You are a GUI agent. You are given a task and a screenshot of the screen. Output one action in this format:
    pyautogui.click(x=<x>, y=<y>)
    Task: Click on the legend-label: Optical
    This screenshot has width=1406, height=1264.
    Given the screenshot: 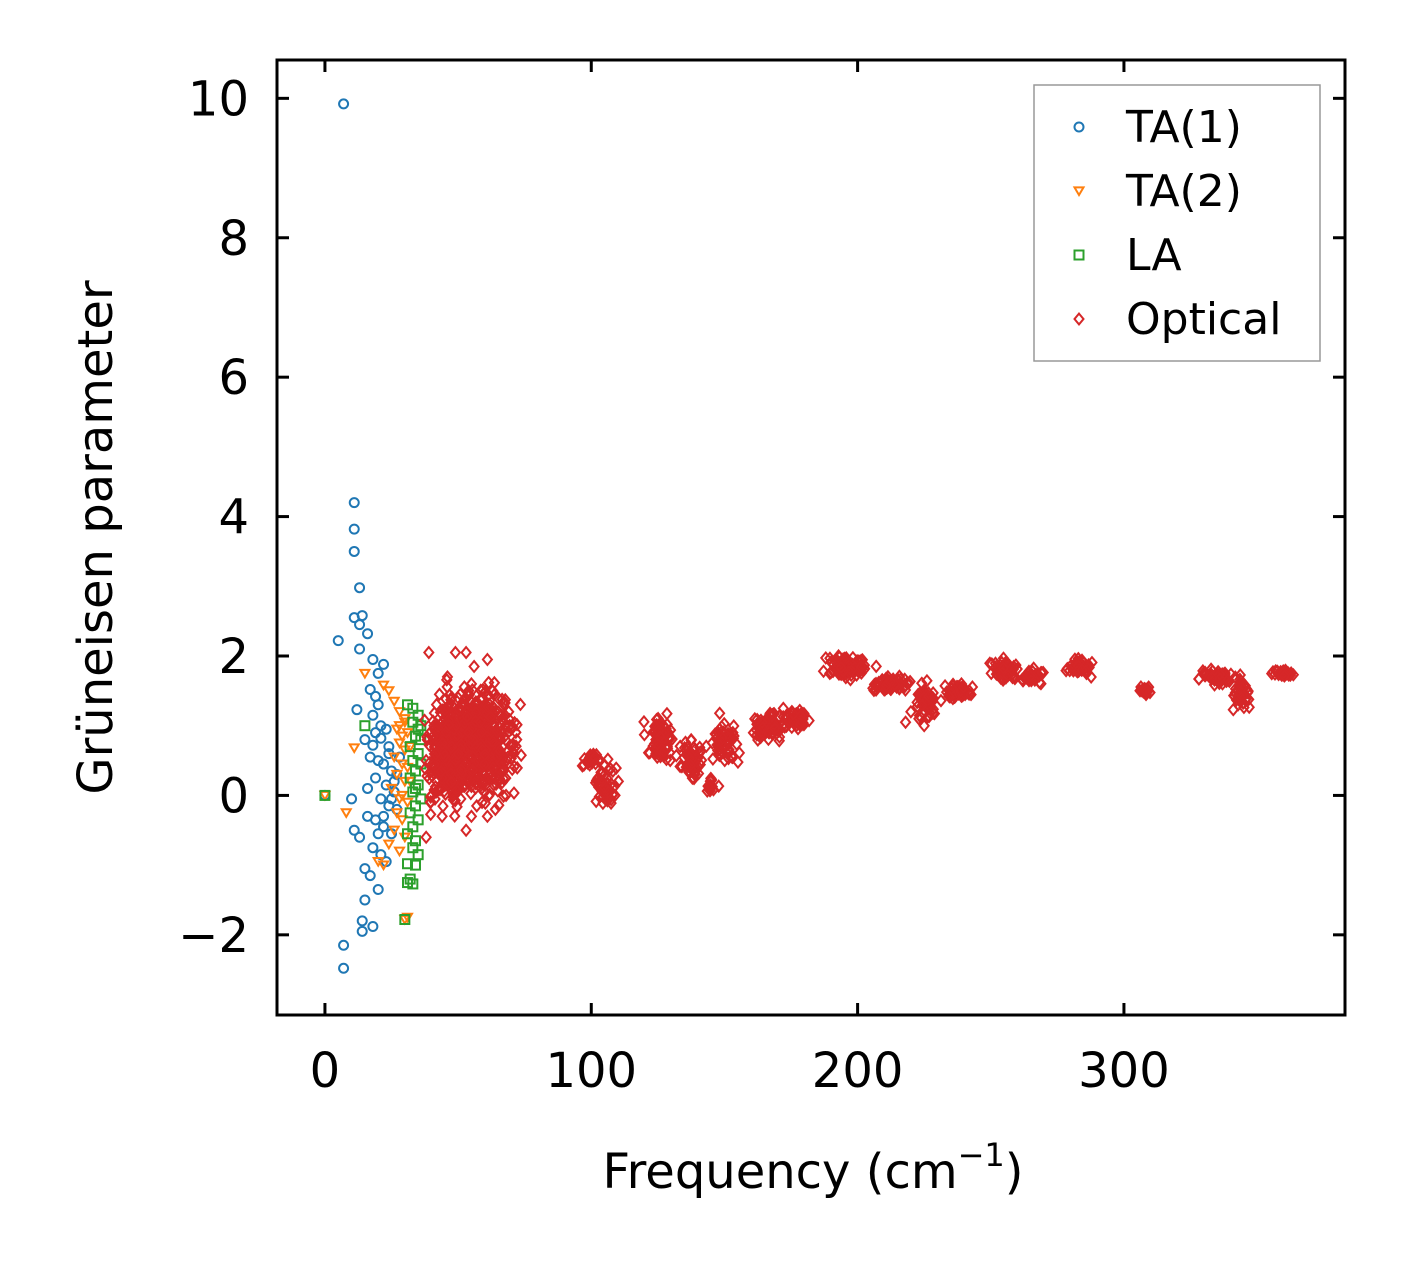 What is the action you would take?
    pyautogui.click(x=1203, y=319)
    